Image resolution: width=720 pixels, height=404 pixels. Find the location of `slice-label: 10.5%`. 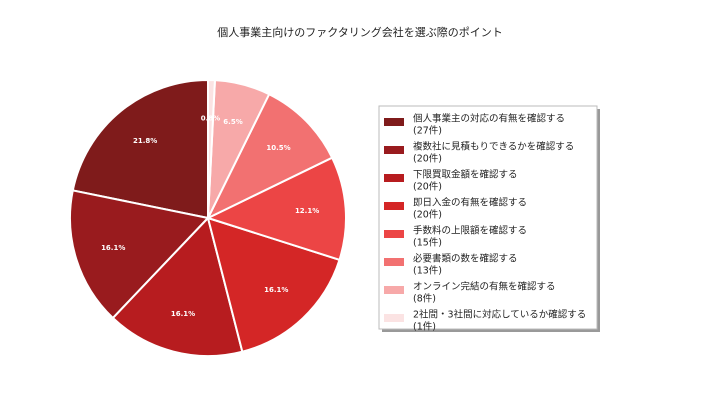

slice-label: 10.5% is located at coordinates (278, 148).